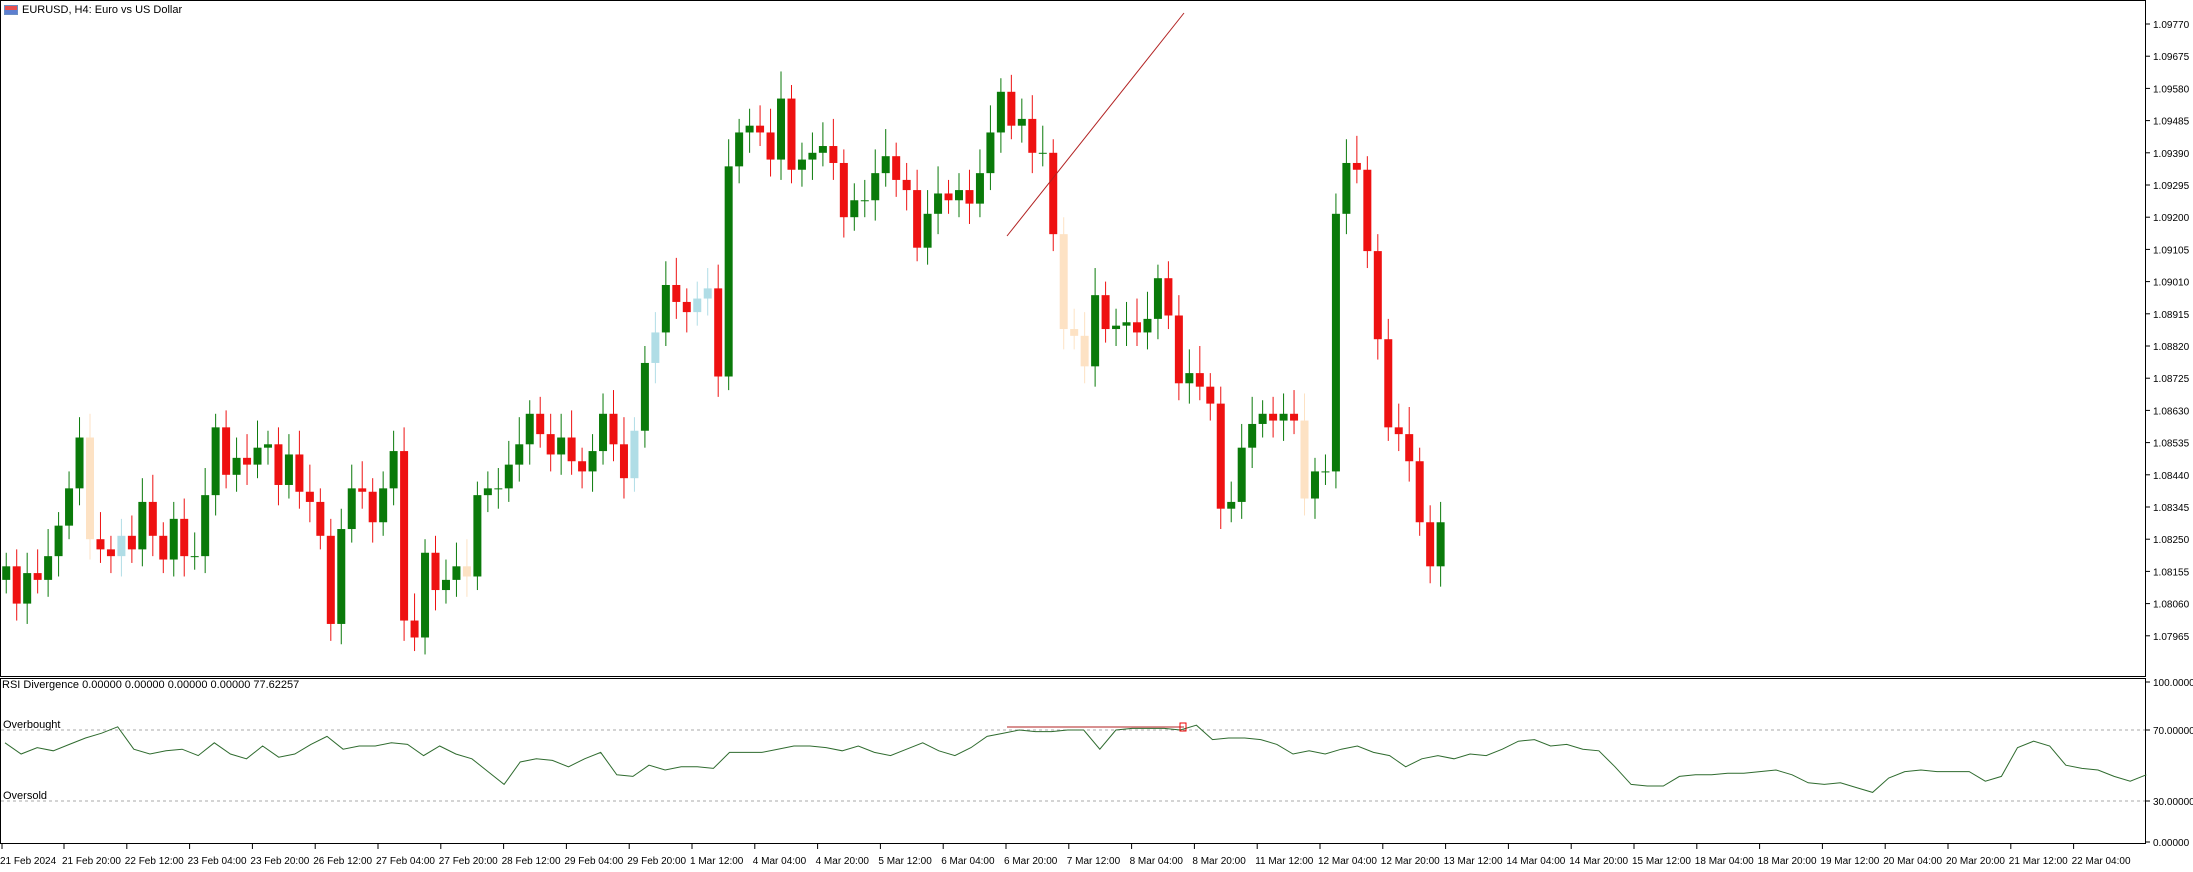  I want to click on price-tick-label: 1.08535, so click(2171, 444).